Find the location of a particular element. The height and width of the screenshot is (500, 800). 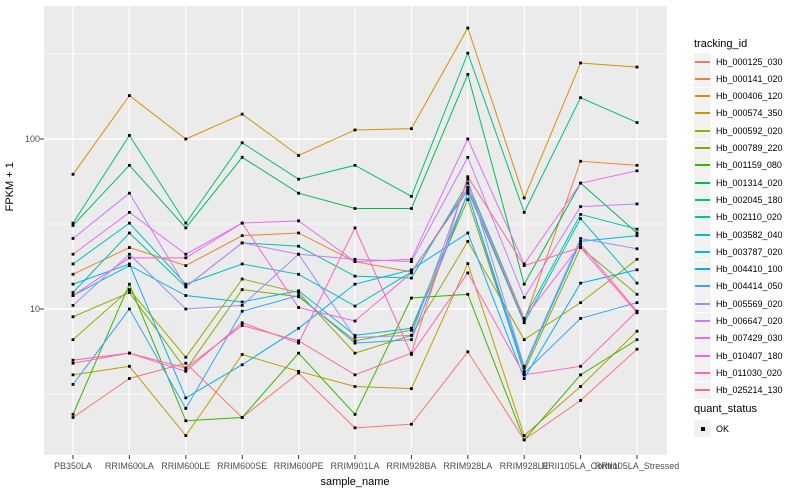

legend-item-label: Hb_001159_080 is located at coordinates (749, 165).